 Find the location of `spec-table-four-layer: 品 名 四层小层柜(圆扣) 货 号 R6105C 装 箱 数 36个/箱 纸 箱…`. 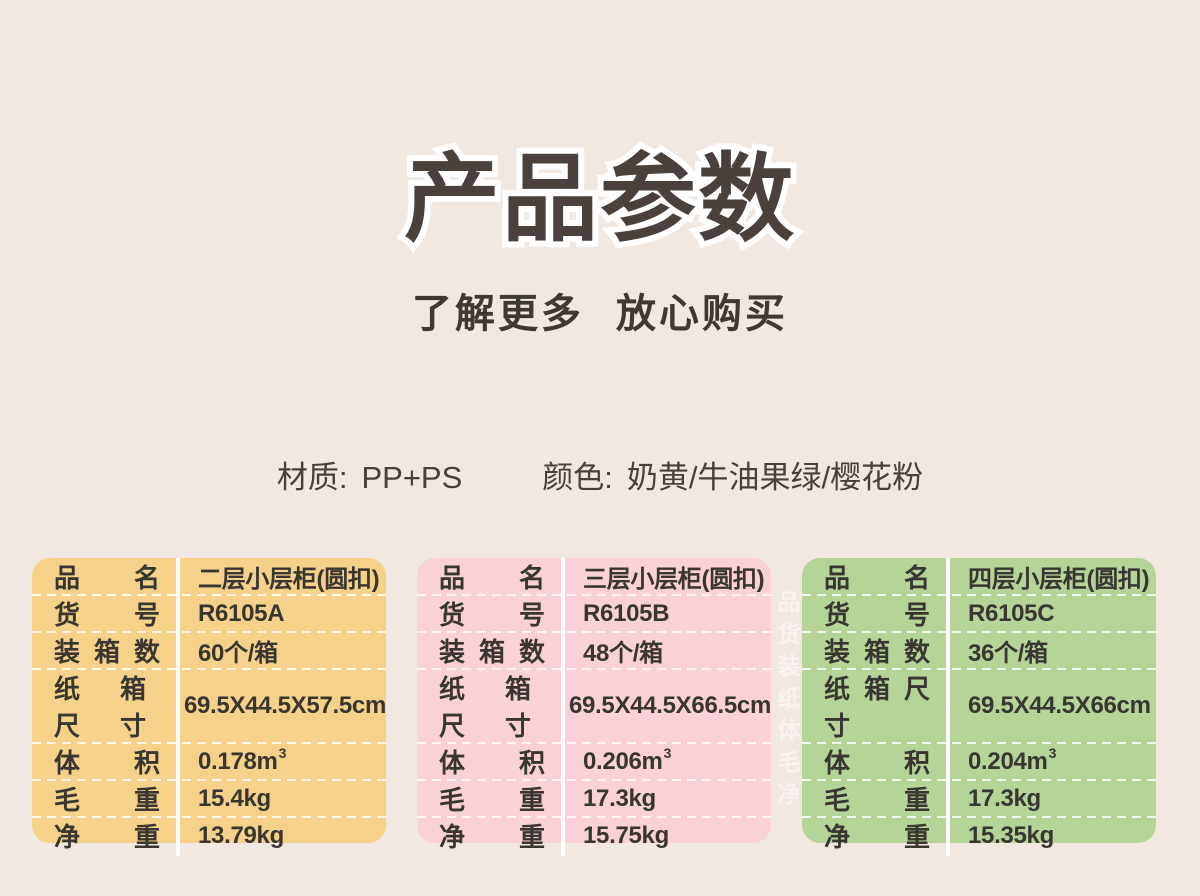

spec-table-four-layer: 品 名 四层小层柜(圆扣) 货 号 R6105C 装 箱 数 36个/箱 纸 箱… is located at coordinates (979, 707).